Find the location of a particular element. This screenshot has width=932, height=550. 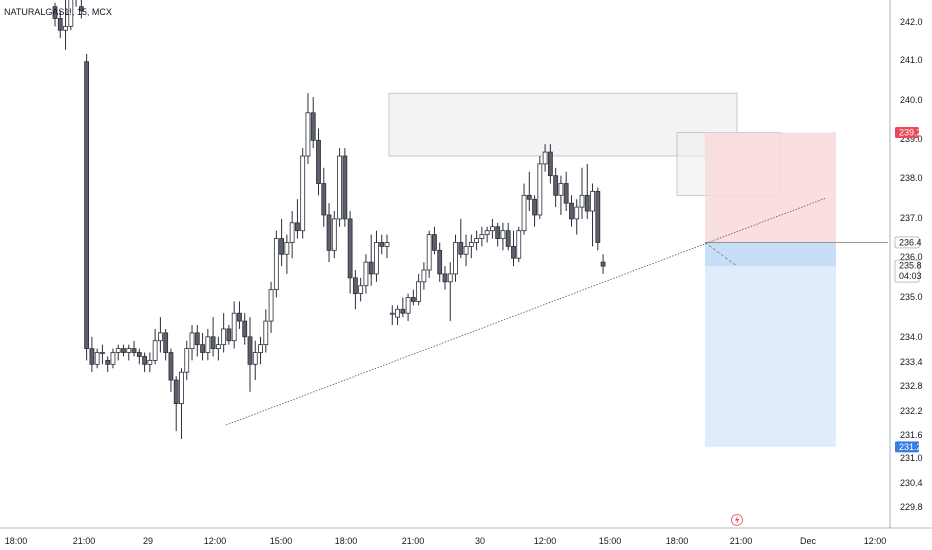

time-tick-label: 29 is located at coordinates (148, 541).